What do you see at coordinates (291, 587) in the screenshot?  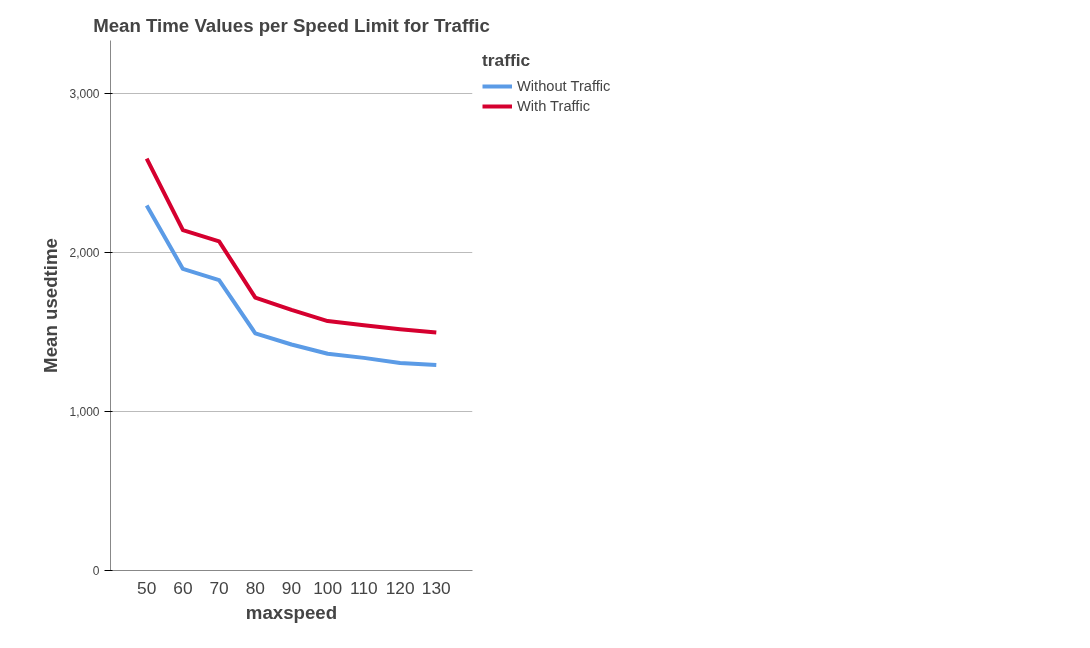 I see `x-tick-label: 90` at bounding box center [291, 587].